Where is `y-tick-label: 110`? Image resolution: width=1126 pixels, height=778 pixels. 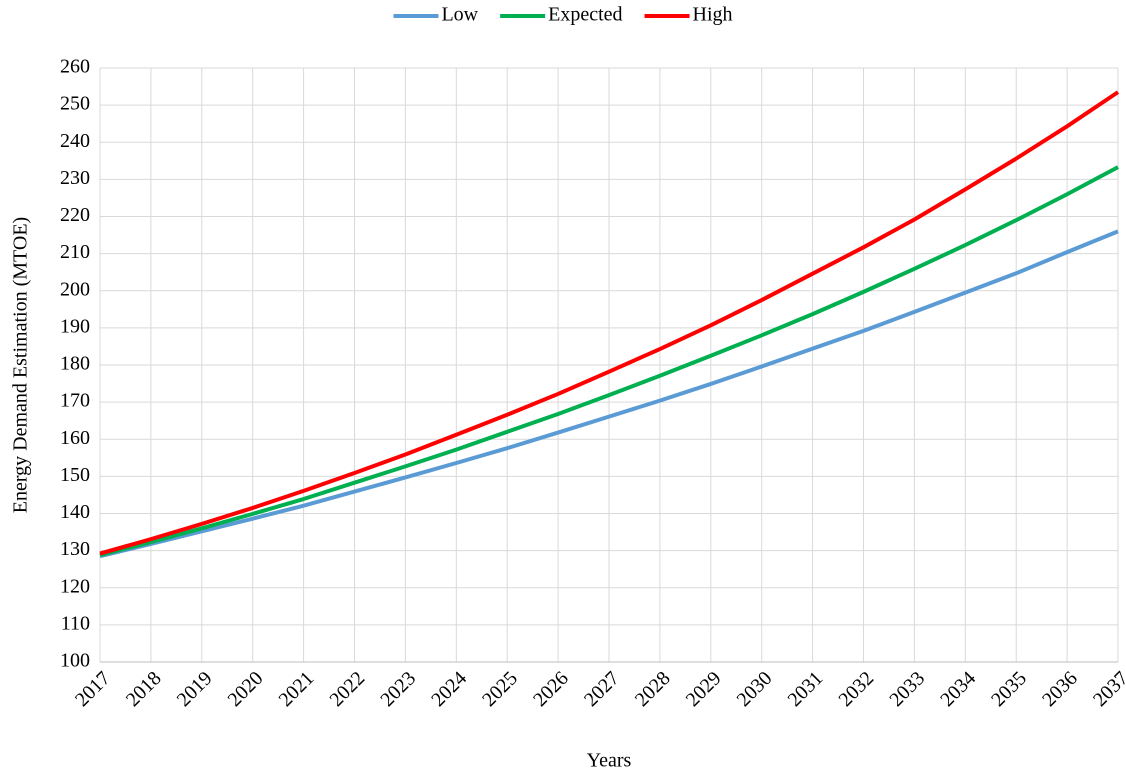
y-tick-label: 110 is located at coordinates (75, 623).